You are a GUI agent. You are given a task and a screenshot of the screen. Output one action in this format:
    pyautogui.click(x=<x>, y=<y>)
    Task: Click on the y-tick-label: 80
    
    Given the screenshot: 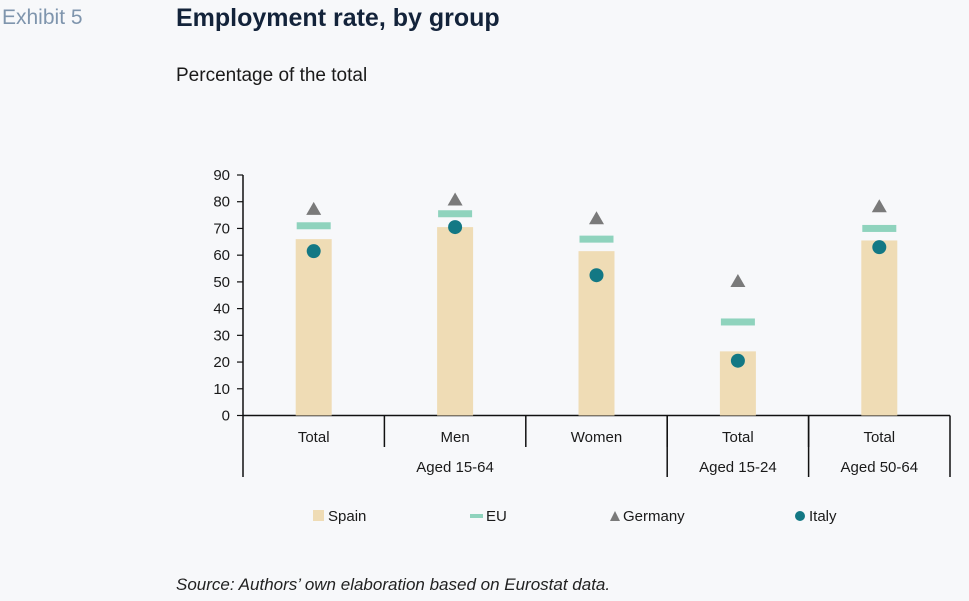 What is the action you would take?
    pyautogui.click(x=221, y=202)
    